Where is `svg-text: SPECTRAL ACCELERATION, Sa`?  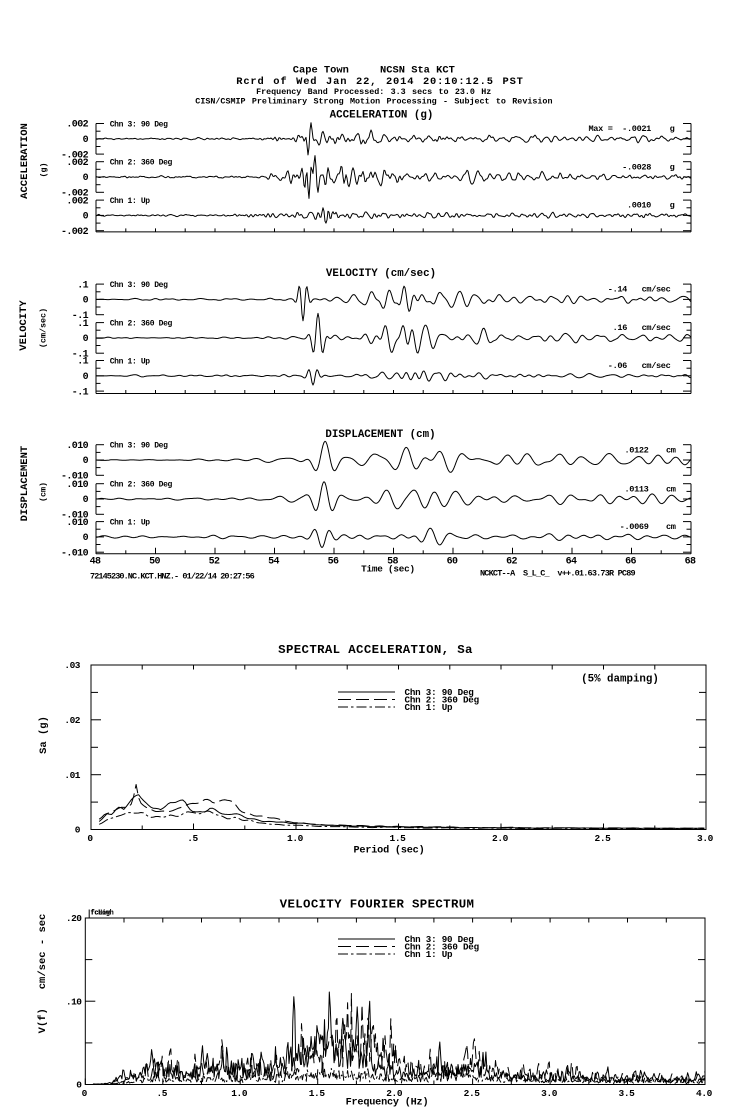 svg-text: SPECTRAL ACCELERATION, Sa is located at coordinates (375, 650).